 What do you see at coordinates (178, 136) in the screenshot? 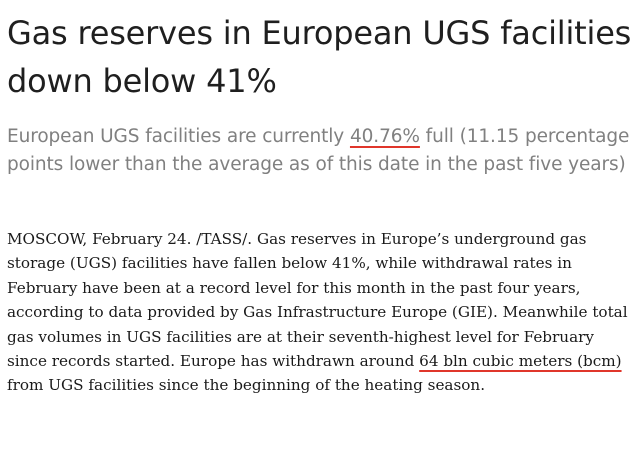
I see `lead-text-before: European UGS facilities are currently` at bounding box center [178, 136].